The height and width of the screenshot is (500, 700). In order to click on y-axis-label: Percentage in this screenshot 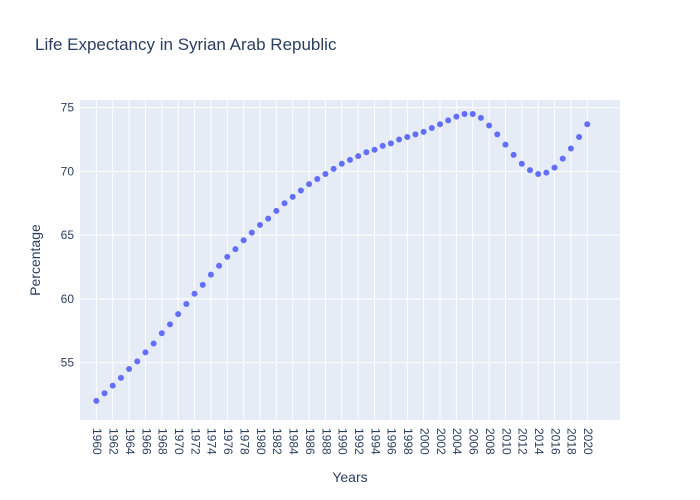, I will do `click(35, 260)`.